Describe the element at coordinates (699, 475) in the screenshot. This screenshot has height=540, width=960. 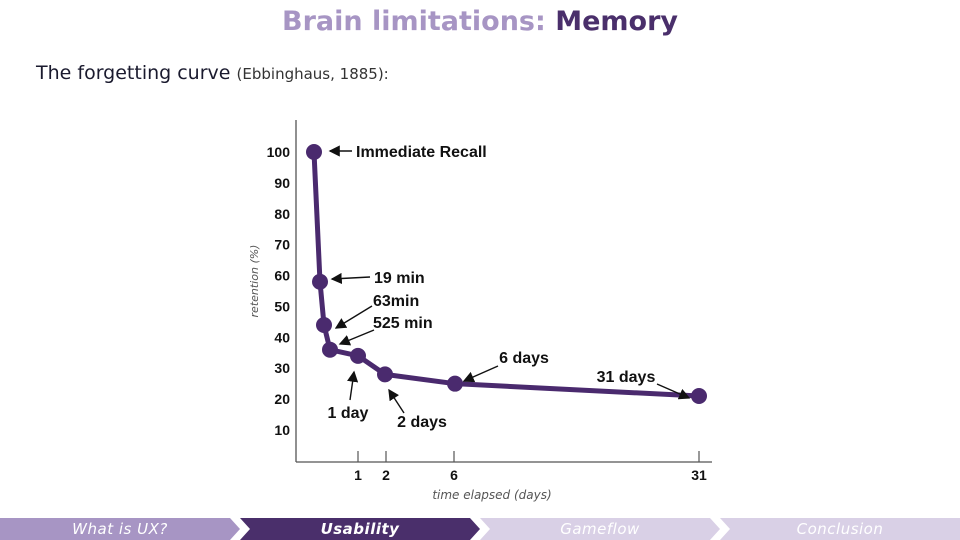
I see `x-tick-label: 31` at that location.